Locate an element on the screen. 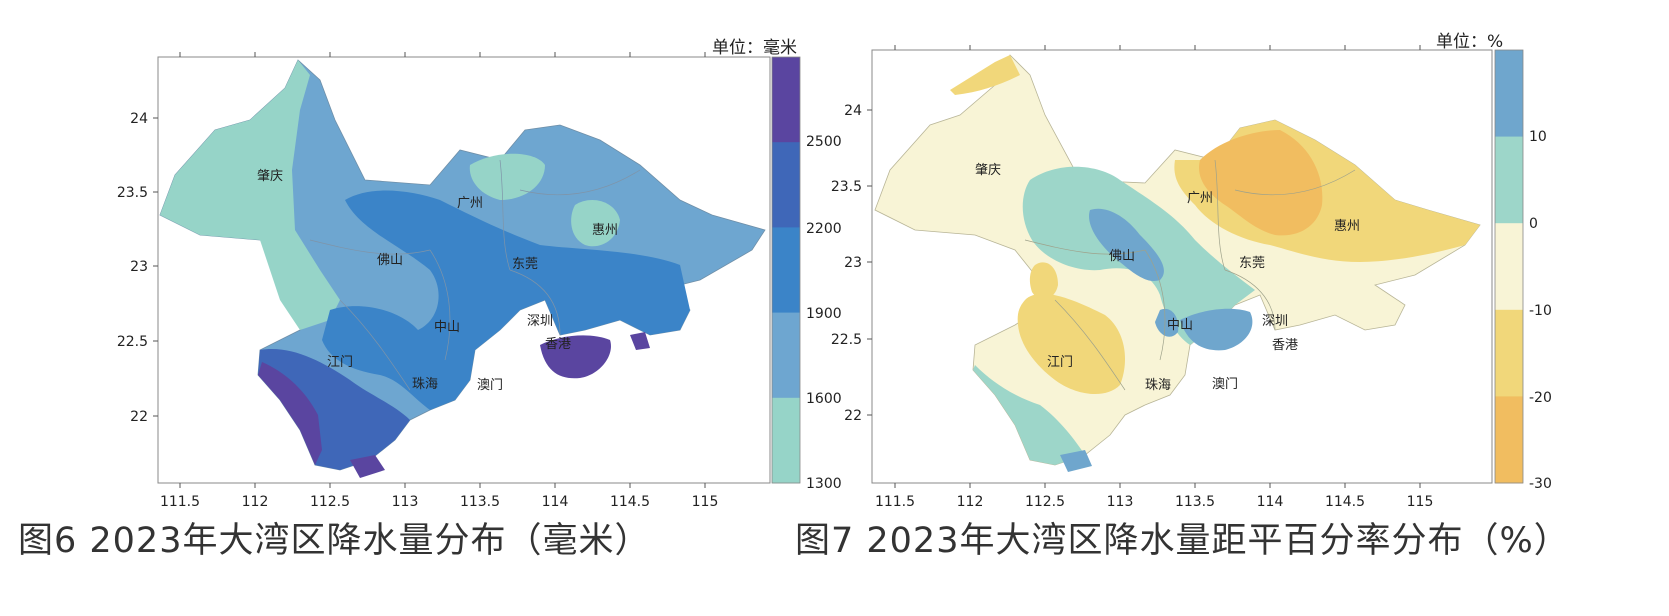  map2-y-axis: 24 23.5 23 22.5 22 is located at coordinates (851, 263).